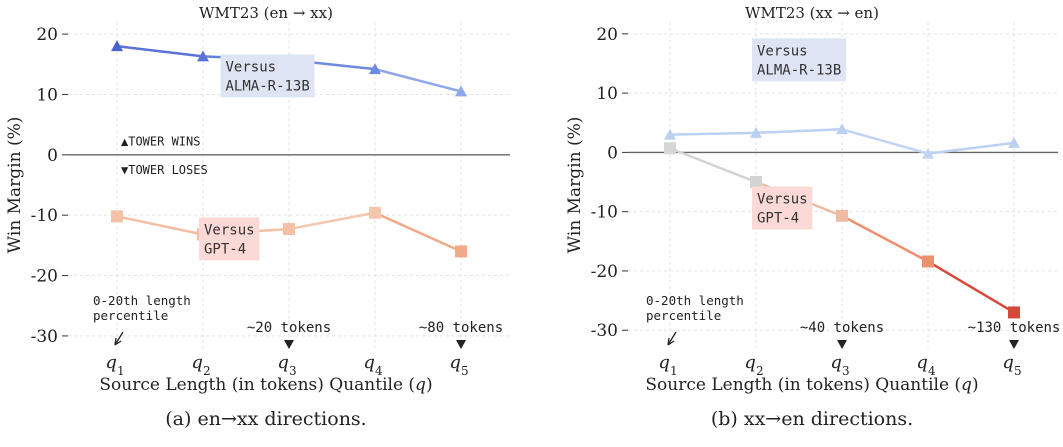  What do you see at coordinates (1014, 328) in the screenshot?
I see `token-mark-label: ~130 tokens` at bounding box center [1014, 328].